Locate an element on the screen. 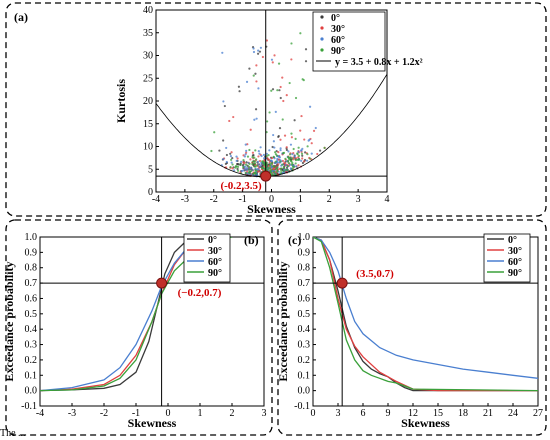 The width and height of the screenshot is (550, 440). y-tick-label: 0.7 is located at coordinates (304, 283).